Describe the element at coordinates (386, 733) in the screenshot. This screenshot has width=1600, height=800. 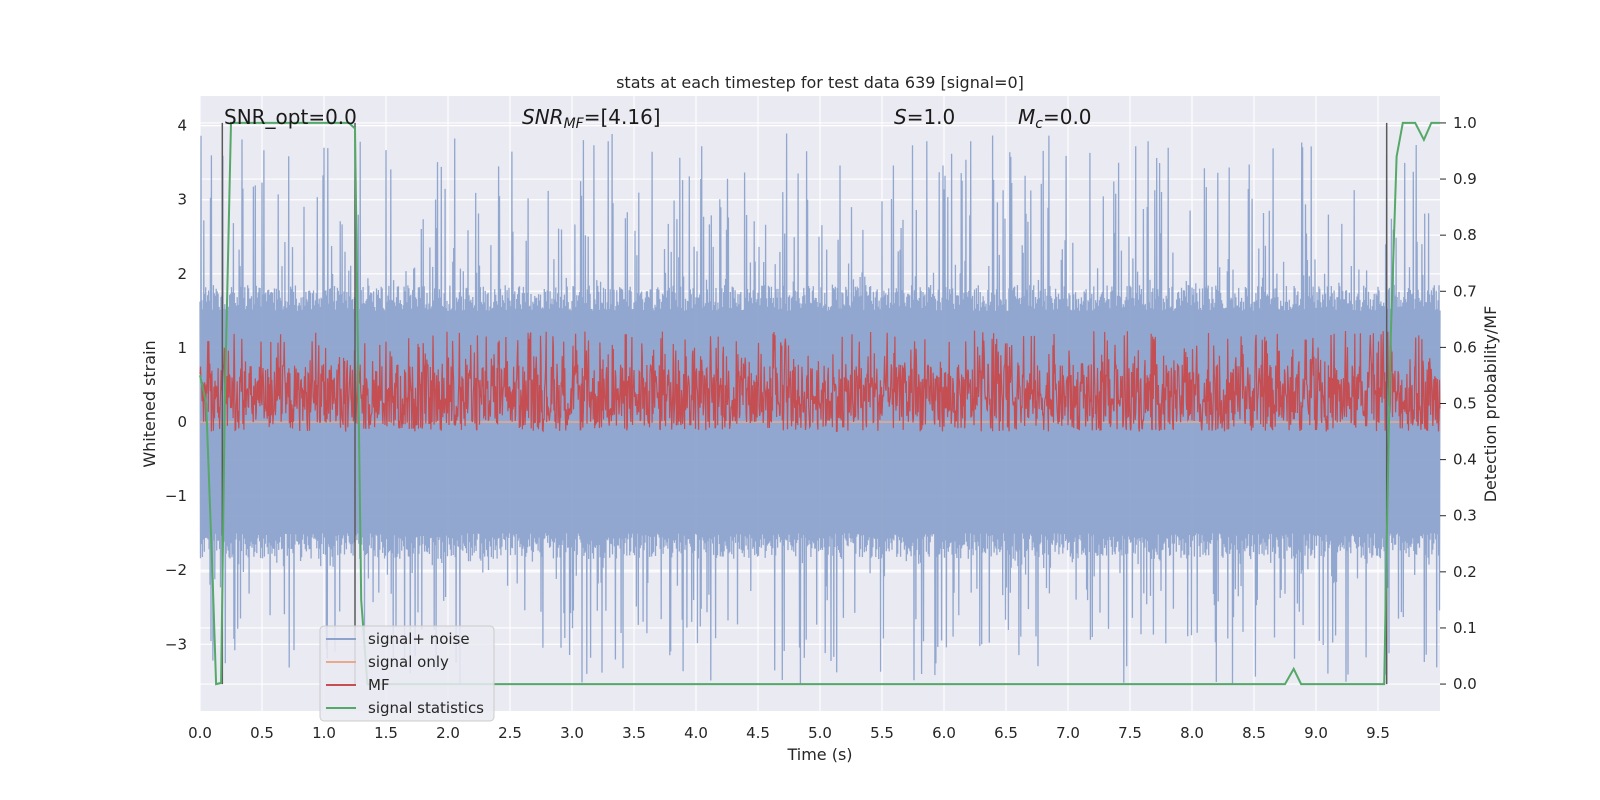
I see `x-tick-label: 1.5` at that location.